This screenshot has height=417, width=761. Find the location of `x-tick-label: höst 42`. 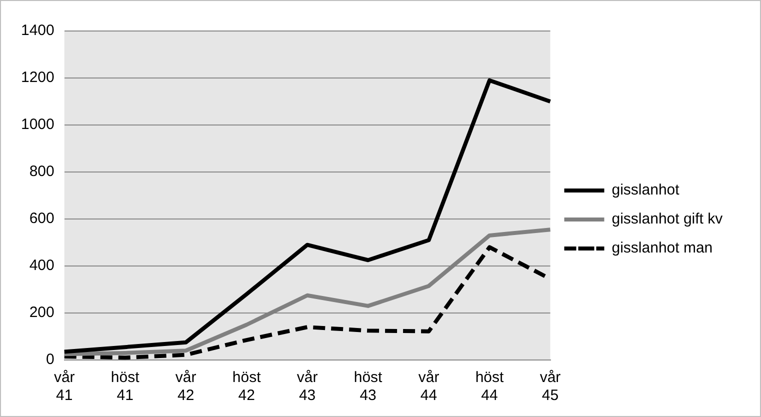

x-tick-label: höst 42 is located at coordinates (247, 386).